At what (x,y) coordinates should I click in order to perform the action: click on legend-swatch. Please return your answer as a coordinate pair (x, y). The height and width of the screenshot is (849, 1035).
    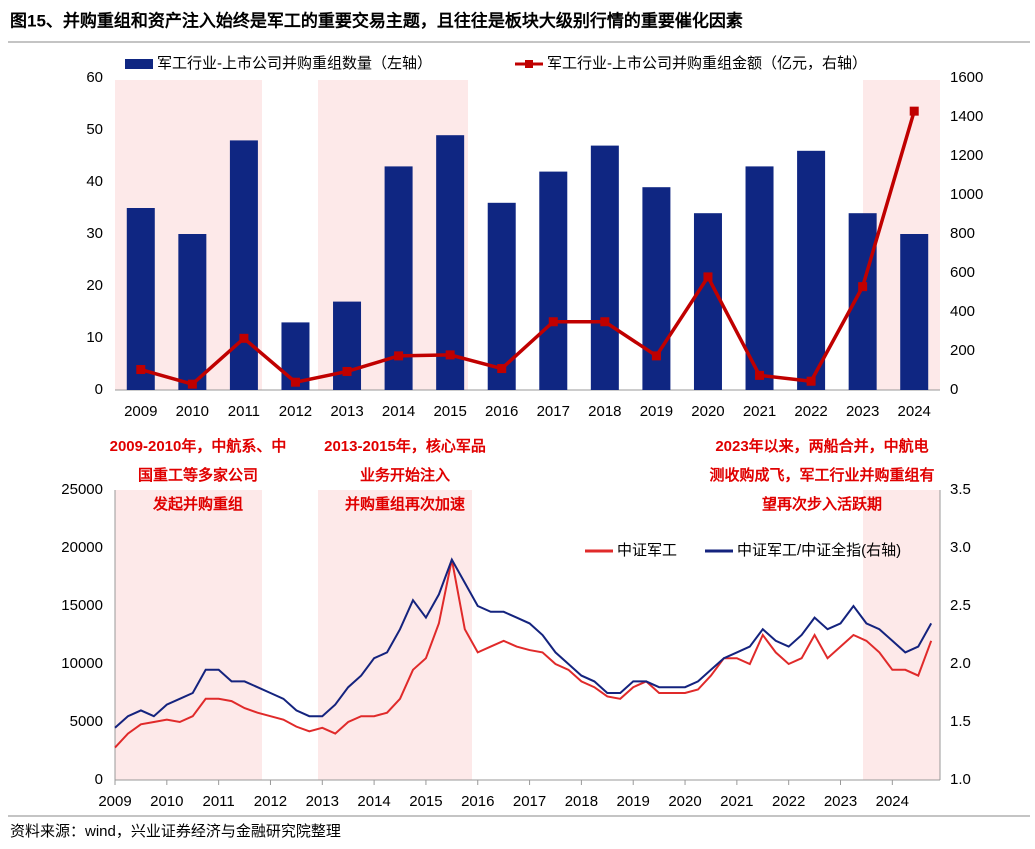
    Looking at the image, I should click on (139, 64).